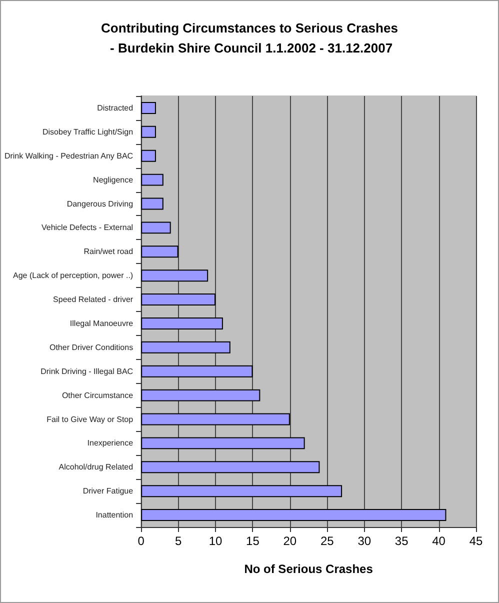 This screenshot has height=603, width=499. Describe the element at coordinates (365, 541) in the screenshot. I see `x-tick-label: 30` at that location.